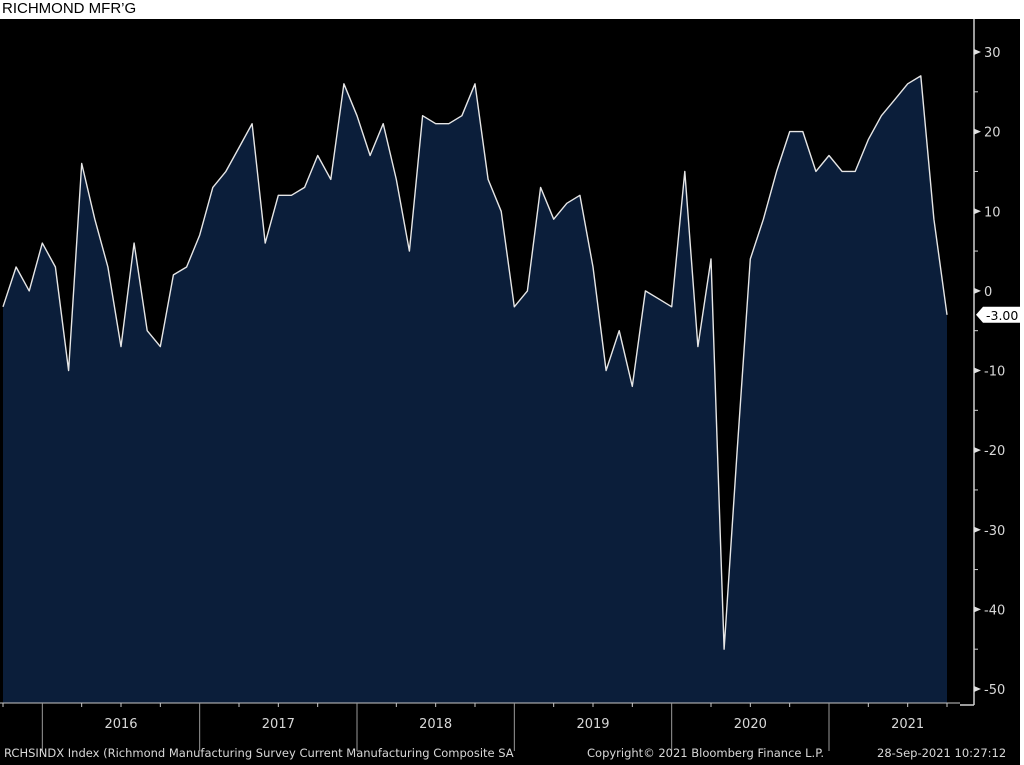 The height and width of the screenshot is (765, 1024). I want to click on x-tick-label: 2016, so click(120, 724).